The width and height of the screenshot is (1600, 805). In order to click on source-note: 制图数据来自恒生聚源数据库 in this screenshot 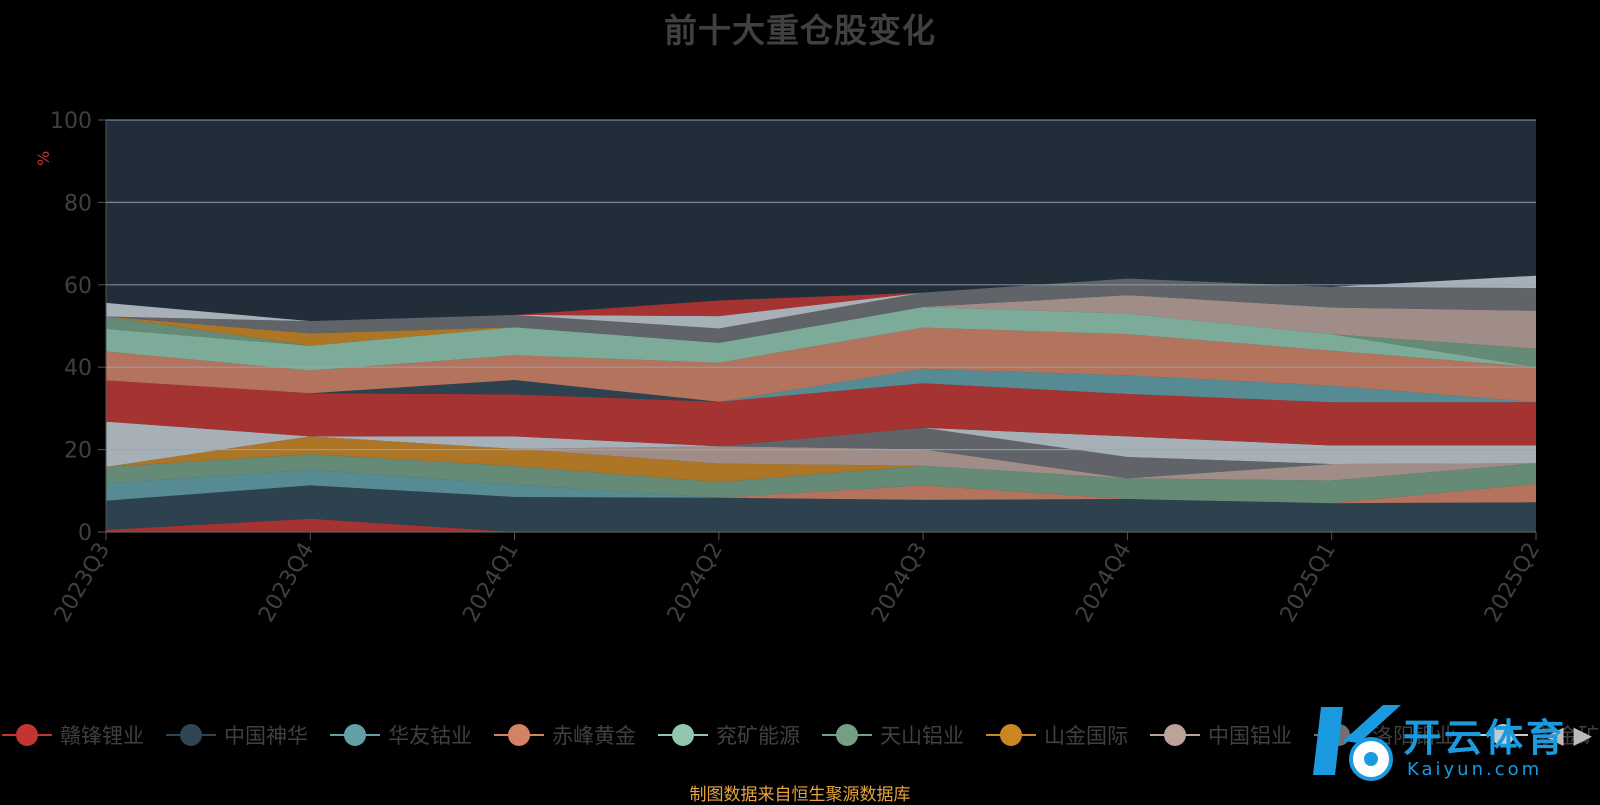, I will do `click(800, 795)`.